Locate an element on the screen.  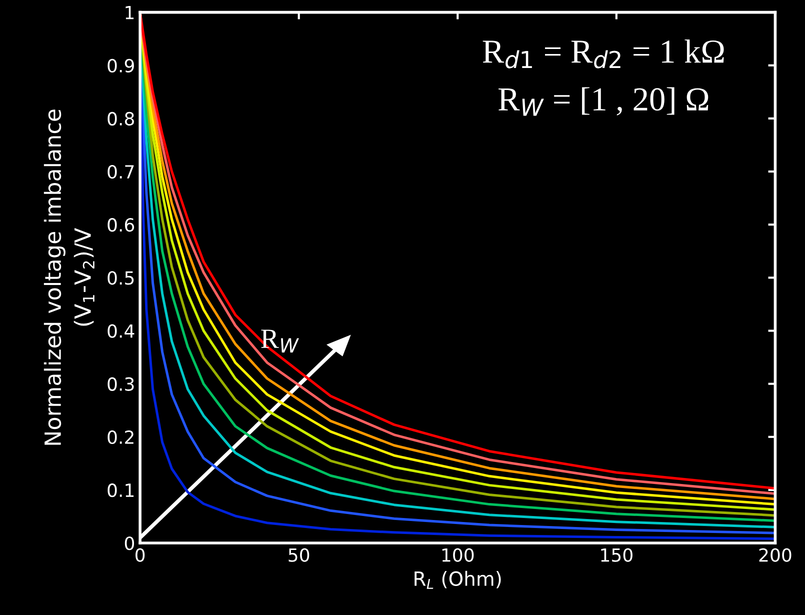
y-tick-label: 0.2 is located at coordinates (121, 437).